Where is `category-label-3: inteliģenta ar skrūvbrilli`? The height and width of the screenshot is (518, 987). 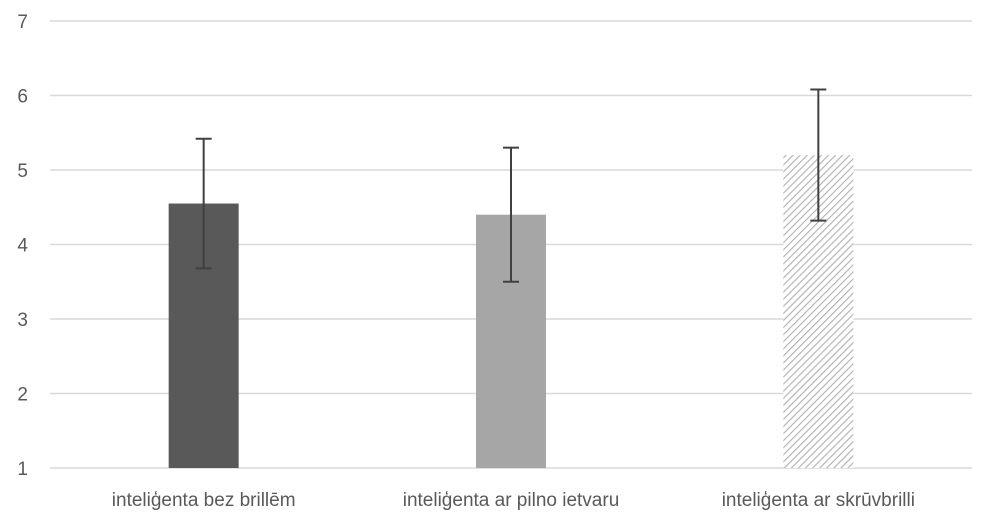 category-label-3: inteliģenta ar skrūvbrilli is located at coordinates (818, 500).